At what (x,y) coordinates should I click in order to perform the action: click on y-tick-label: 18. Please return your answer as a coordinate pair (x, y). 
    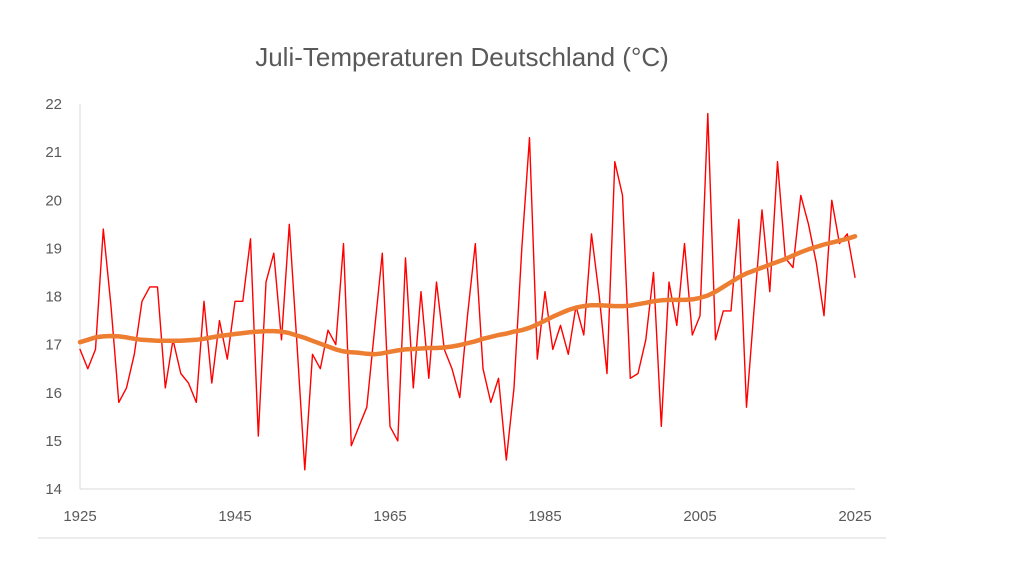
    Looking at the image, I should click on (53, 297).